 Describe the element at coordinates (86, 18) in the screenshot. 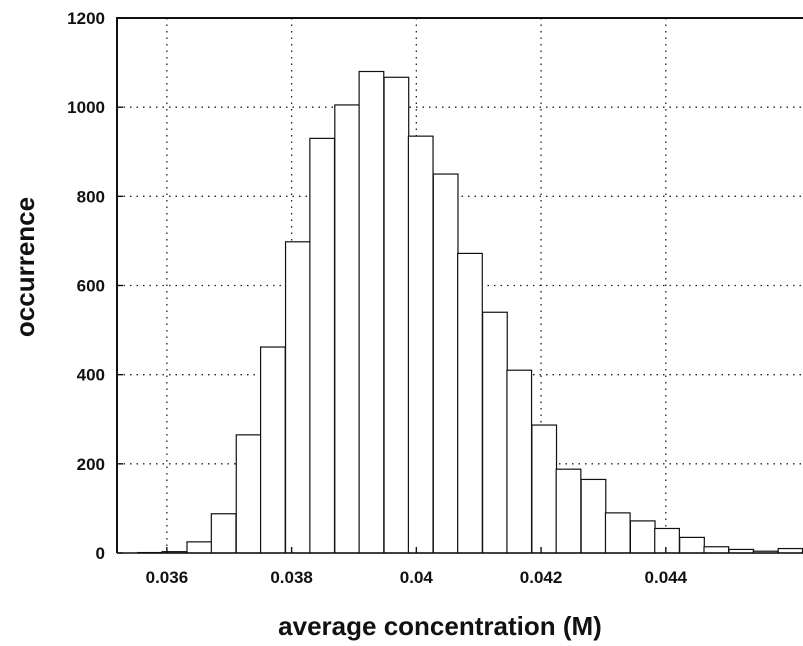

I see `y-tick-label-6: 1200` at that location.